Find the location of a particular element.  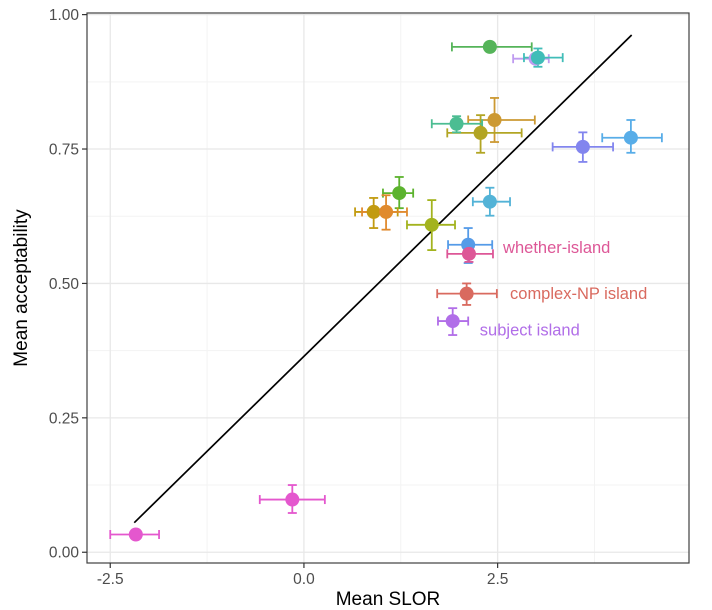

point-condition-green-mid is located at coordinates (399, 193).